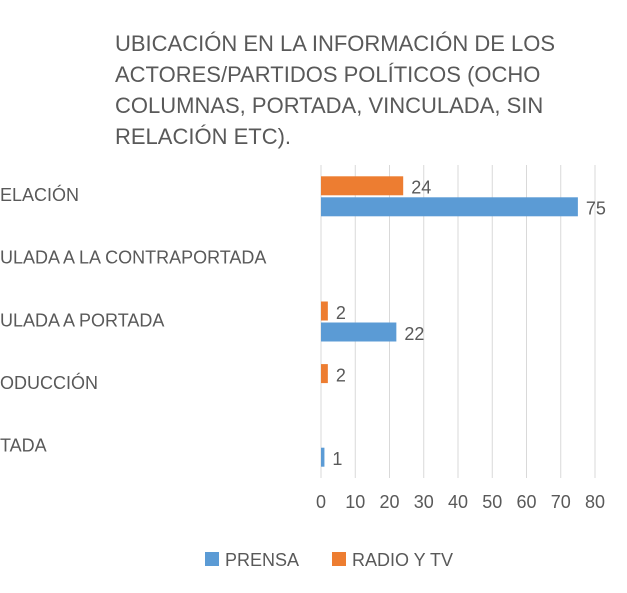  What do you see at coordinates (596, 209) in the screenshot?
I see `value-label: 75` at bounding box center [596, 209].